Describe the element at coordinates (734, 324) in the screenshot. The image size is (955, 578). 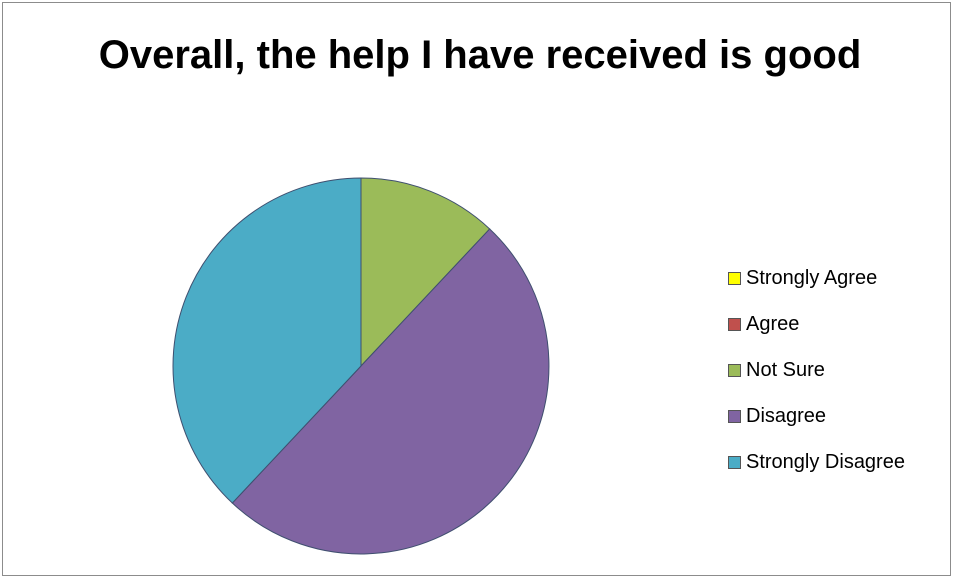
I see `legend-swatch-agree` at that location.